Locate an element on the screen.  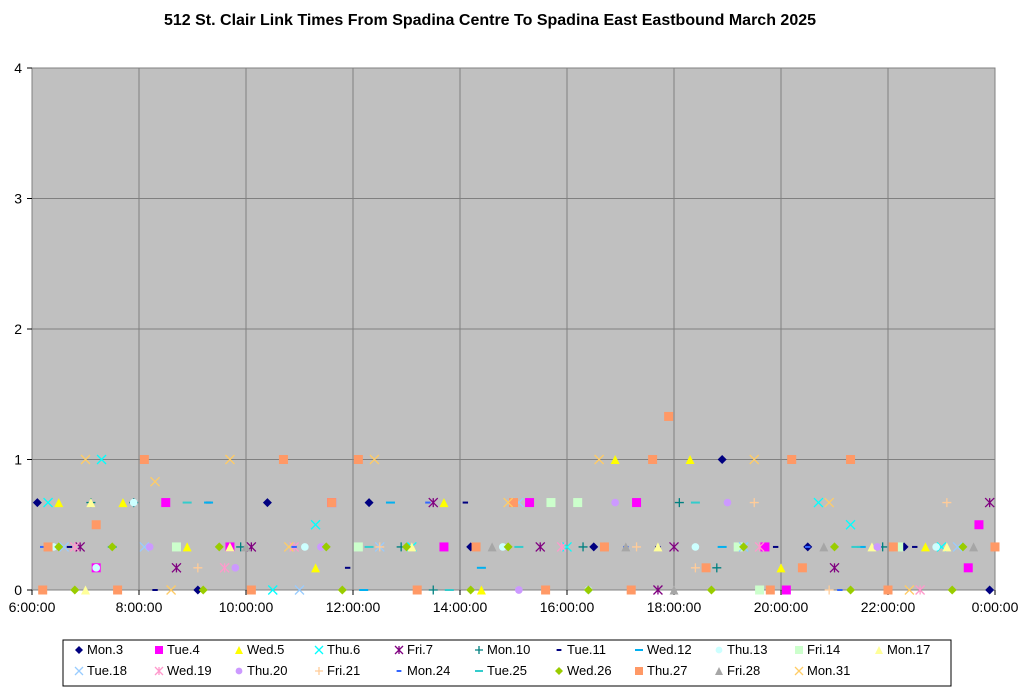
legend-item: Fri.14 is located at coordinates (817, 649).